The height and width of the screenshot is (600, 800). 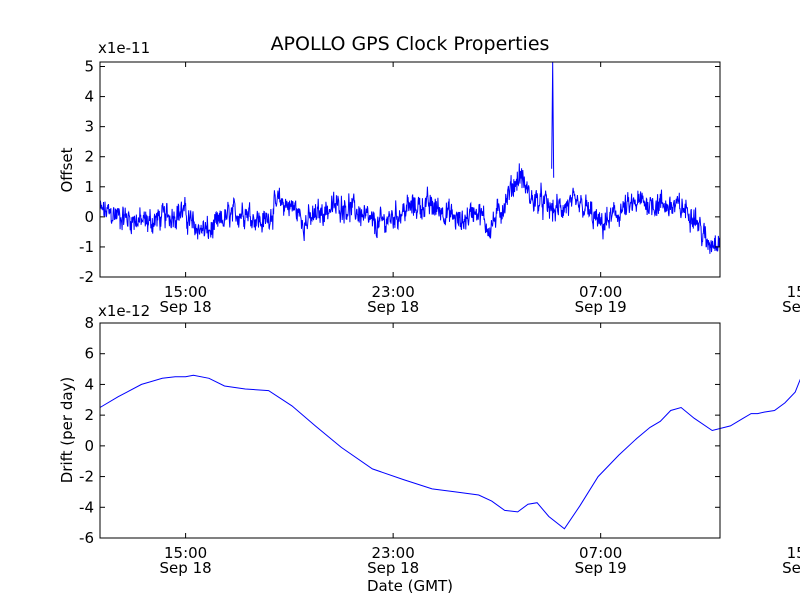 What do you see at coordinates (410, 44) in the screenshot?
I see `chart-title: APOLLO GPS Clock Properties` at bounding box center [410, 44].